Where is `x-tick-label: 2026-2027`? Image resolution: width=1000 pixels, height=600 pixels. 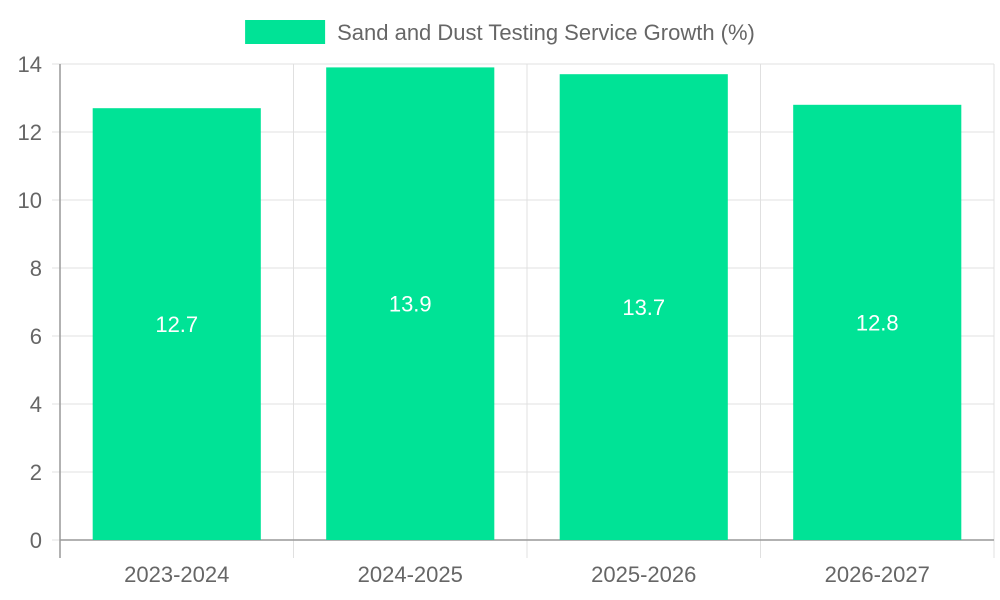 x-tick-label: 2026-2027 is located at coordinates (877, 574).